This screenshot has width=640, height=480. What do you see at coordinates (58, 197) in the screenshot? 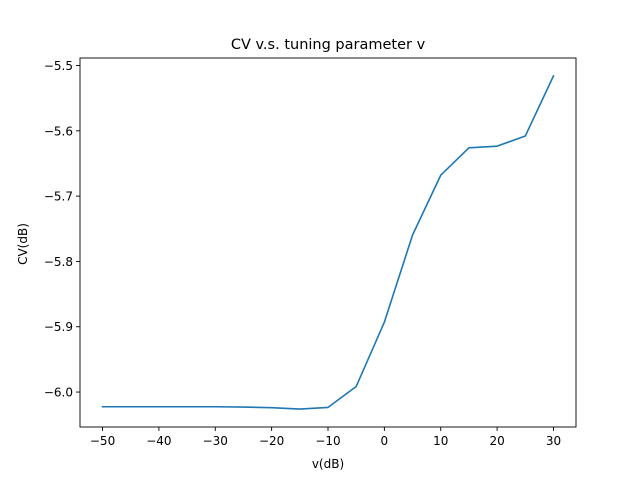
I see `y-tick-label: −5.7` at bounding box center [58, 197].